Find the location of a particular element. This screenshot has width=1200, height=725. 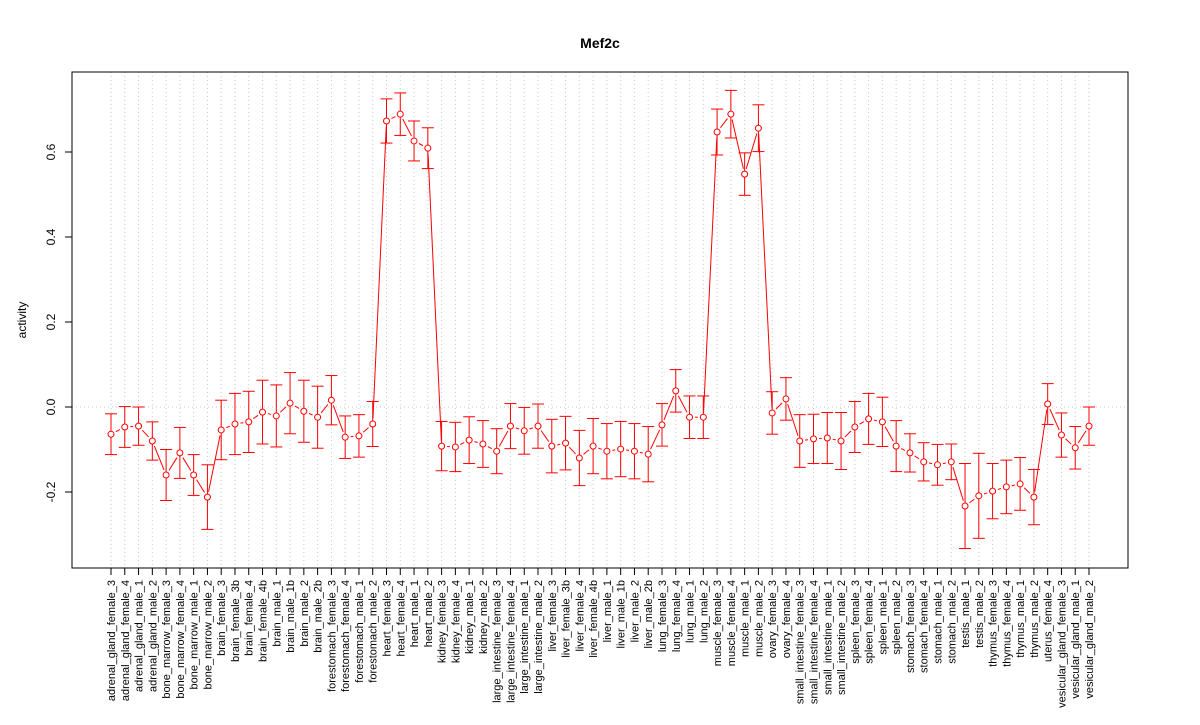

x-tick-label: brain_male_2 is located at coordinates (305, 613).